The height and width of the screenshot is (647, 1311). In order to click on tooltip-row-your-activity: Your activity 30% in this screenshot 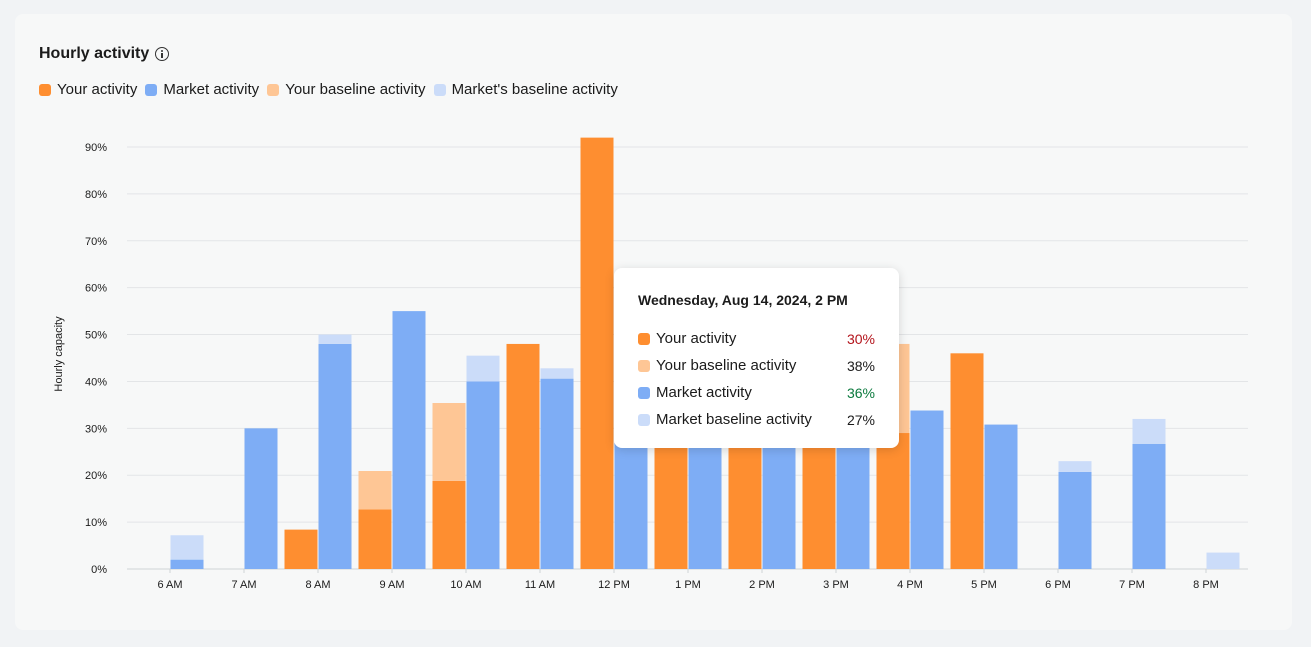, I will do `click(756, 338)`.